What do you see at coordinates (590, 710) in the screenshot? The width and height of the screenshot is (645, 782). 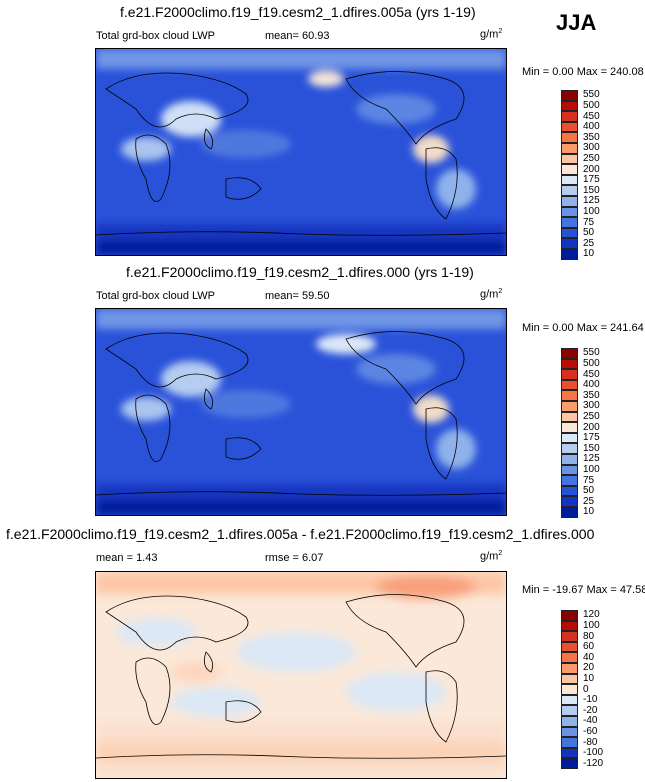 I see `colorbar-tick-label: -20` at bounding box center [590, 710].